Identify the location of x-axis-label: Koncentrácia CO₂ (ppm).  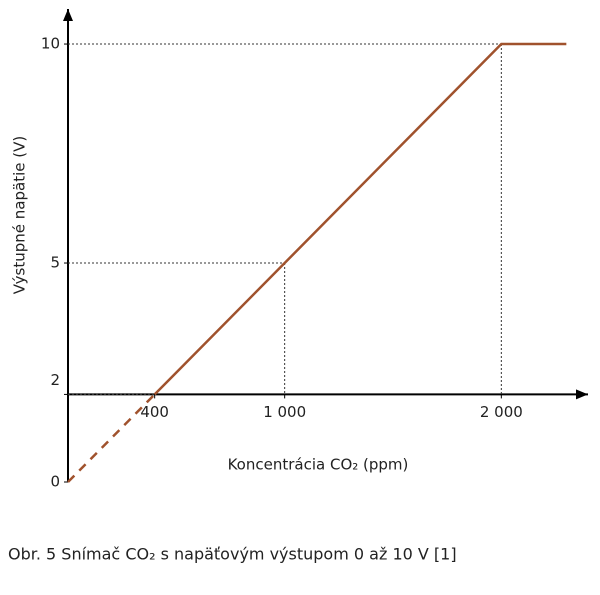
(318, 465).